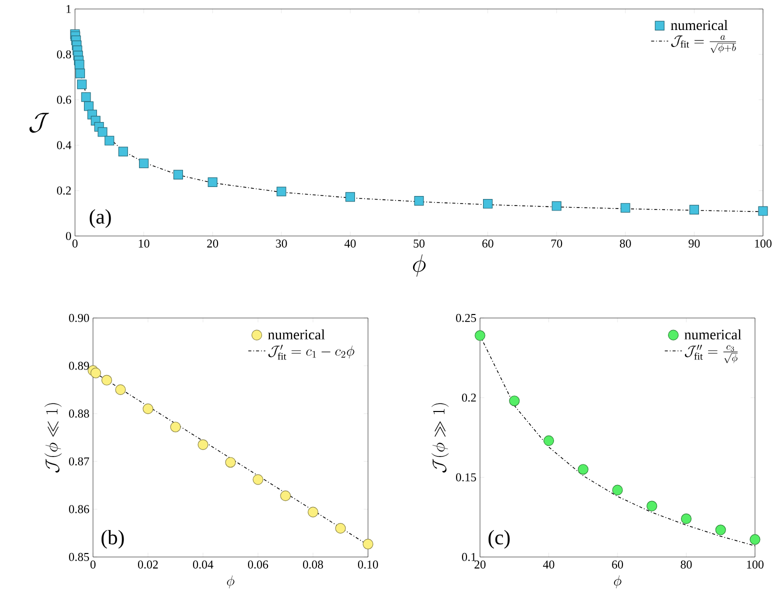 This screenshot has height=592, width=781. Describe the element at coordinates (466, 477) in the screenshot. I see `y-tick-label: 0.15` at that location.